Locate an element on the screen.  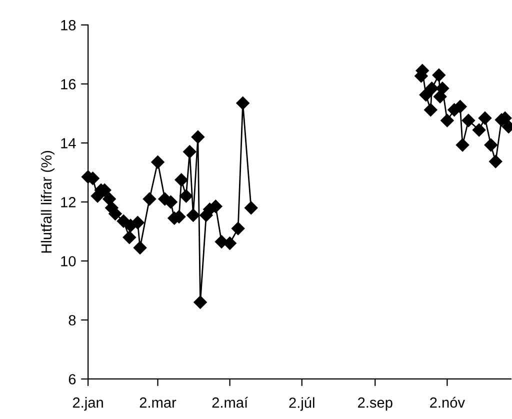
x-tick-label: 2.júl is located at coordinates (301, 404).